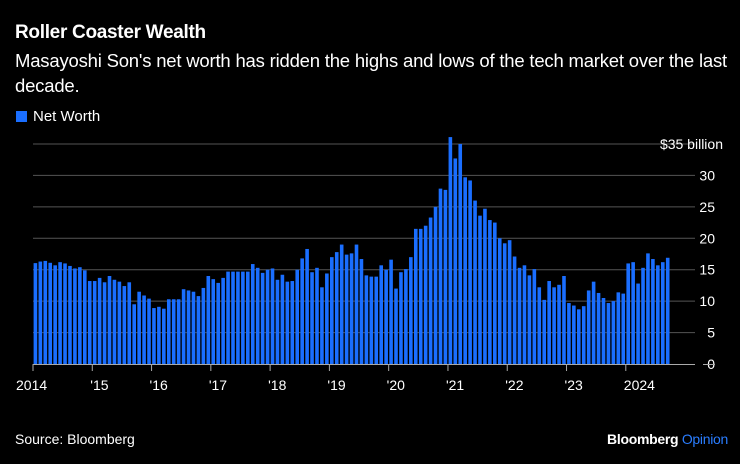  I want to click on x-tick-label: '23, so click(574, 385).